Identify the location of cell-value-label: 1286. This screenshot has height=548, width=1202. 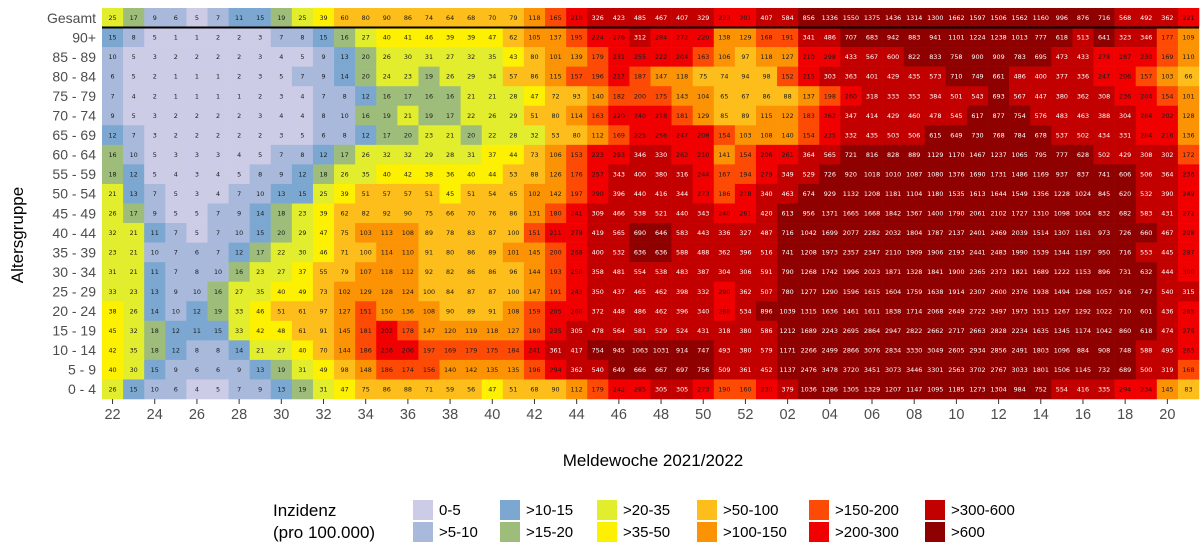
(830, 390).